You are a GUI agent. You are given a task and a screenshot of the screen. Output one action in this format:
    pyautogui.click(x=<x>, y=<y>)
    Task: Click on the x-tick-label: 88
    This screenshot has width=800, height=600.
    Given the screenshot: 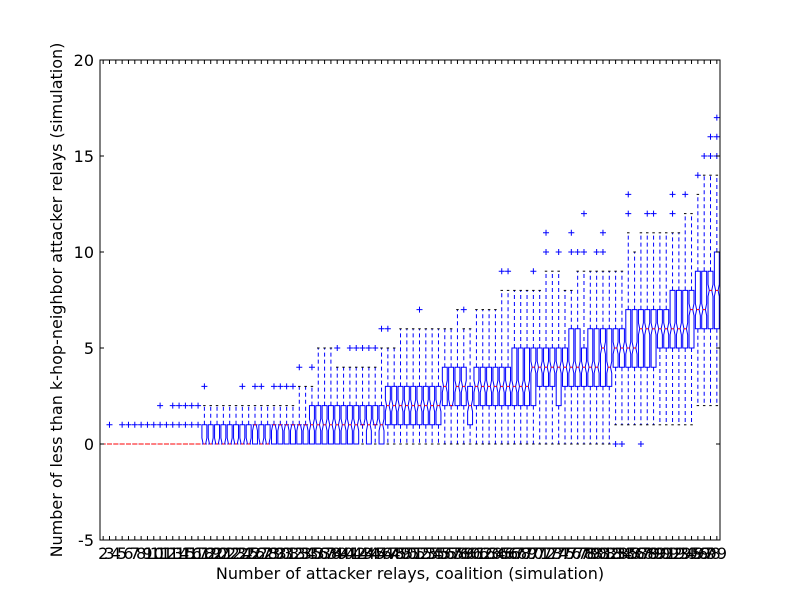 What is the action you would take?
    pyautogui.click(x=647, y=553)
    